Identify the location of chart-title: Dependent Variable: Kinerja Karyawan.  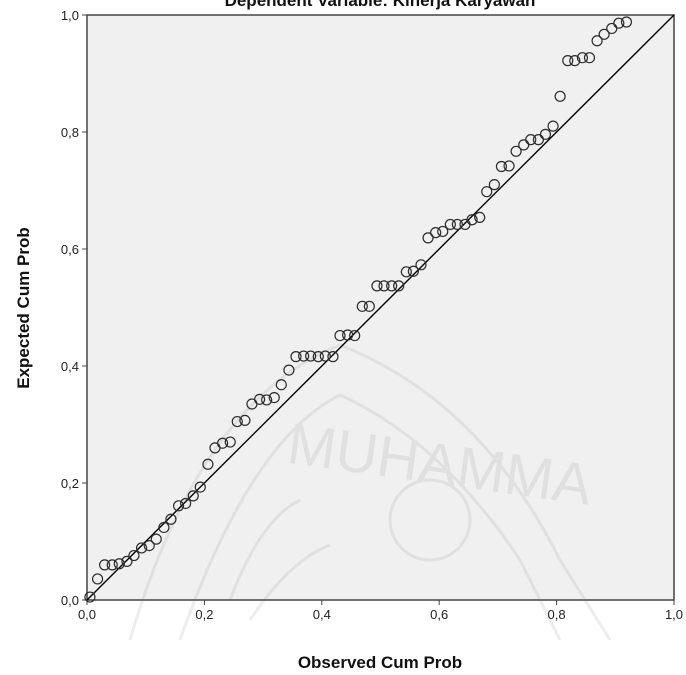
(380, 5).